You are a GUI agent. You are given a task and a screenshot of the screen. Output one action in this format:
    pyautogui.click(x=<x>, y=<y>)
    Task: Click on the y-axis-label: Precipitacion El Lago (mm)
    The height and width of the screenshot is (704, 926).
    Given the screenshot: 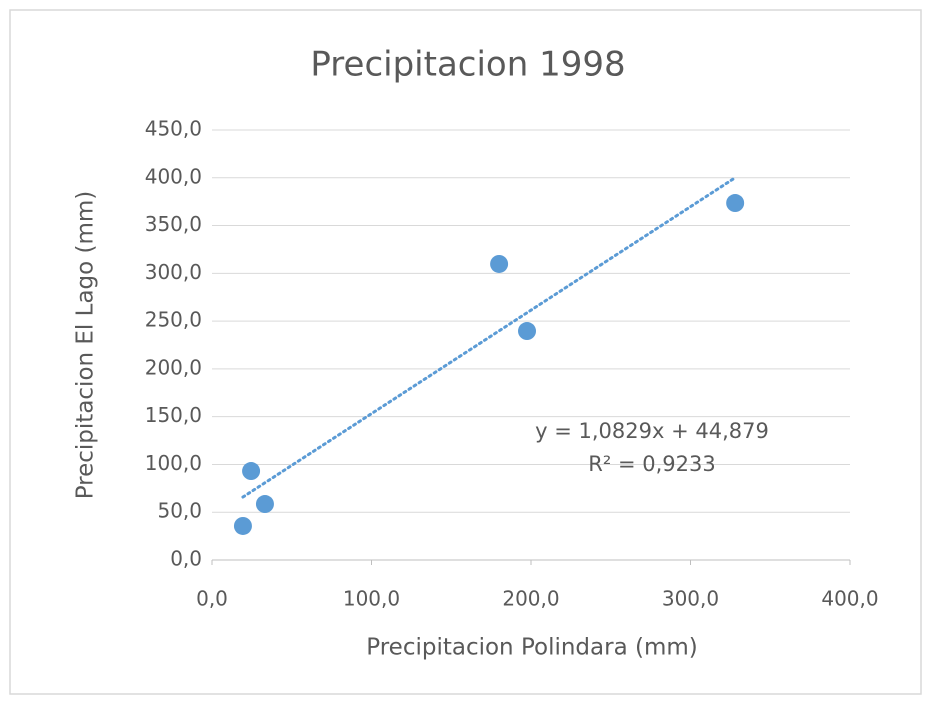 What is the action you would take?
    pyautogui.click(x=86, y=345)
    